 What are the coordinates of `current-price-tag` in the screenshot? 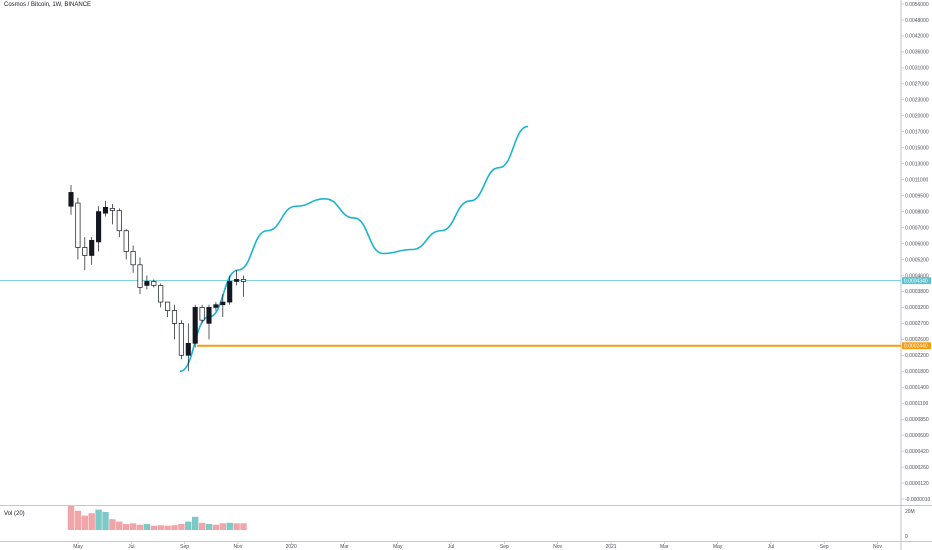 It's located at (916, 281).